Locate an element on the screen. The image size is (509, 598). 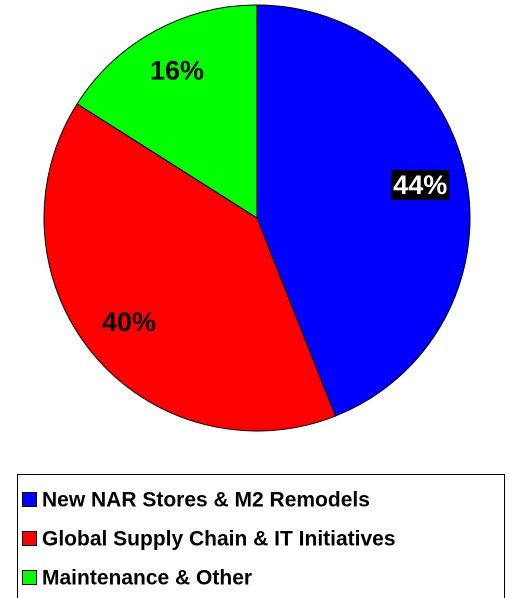
data-label: 40% is located at coordinates (129, 322).